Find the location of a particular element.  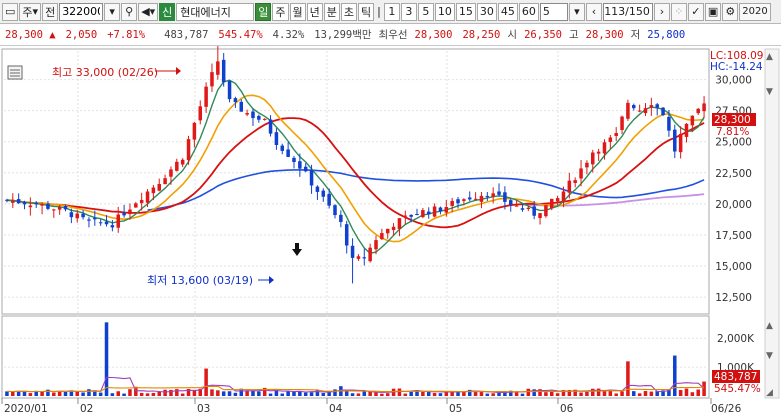

interval-15: 15 is located at coordinates (465, 11).